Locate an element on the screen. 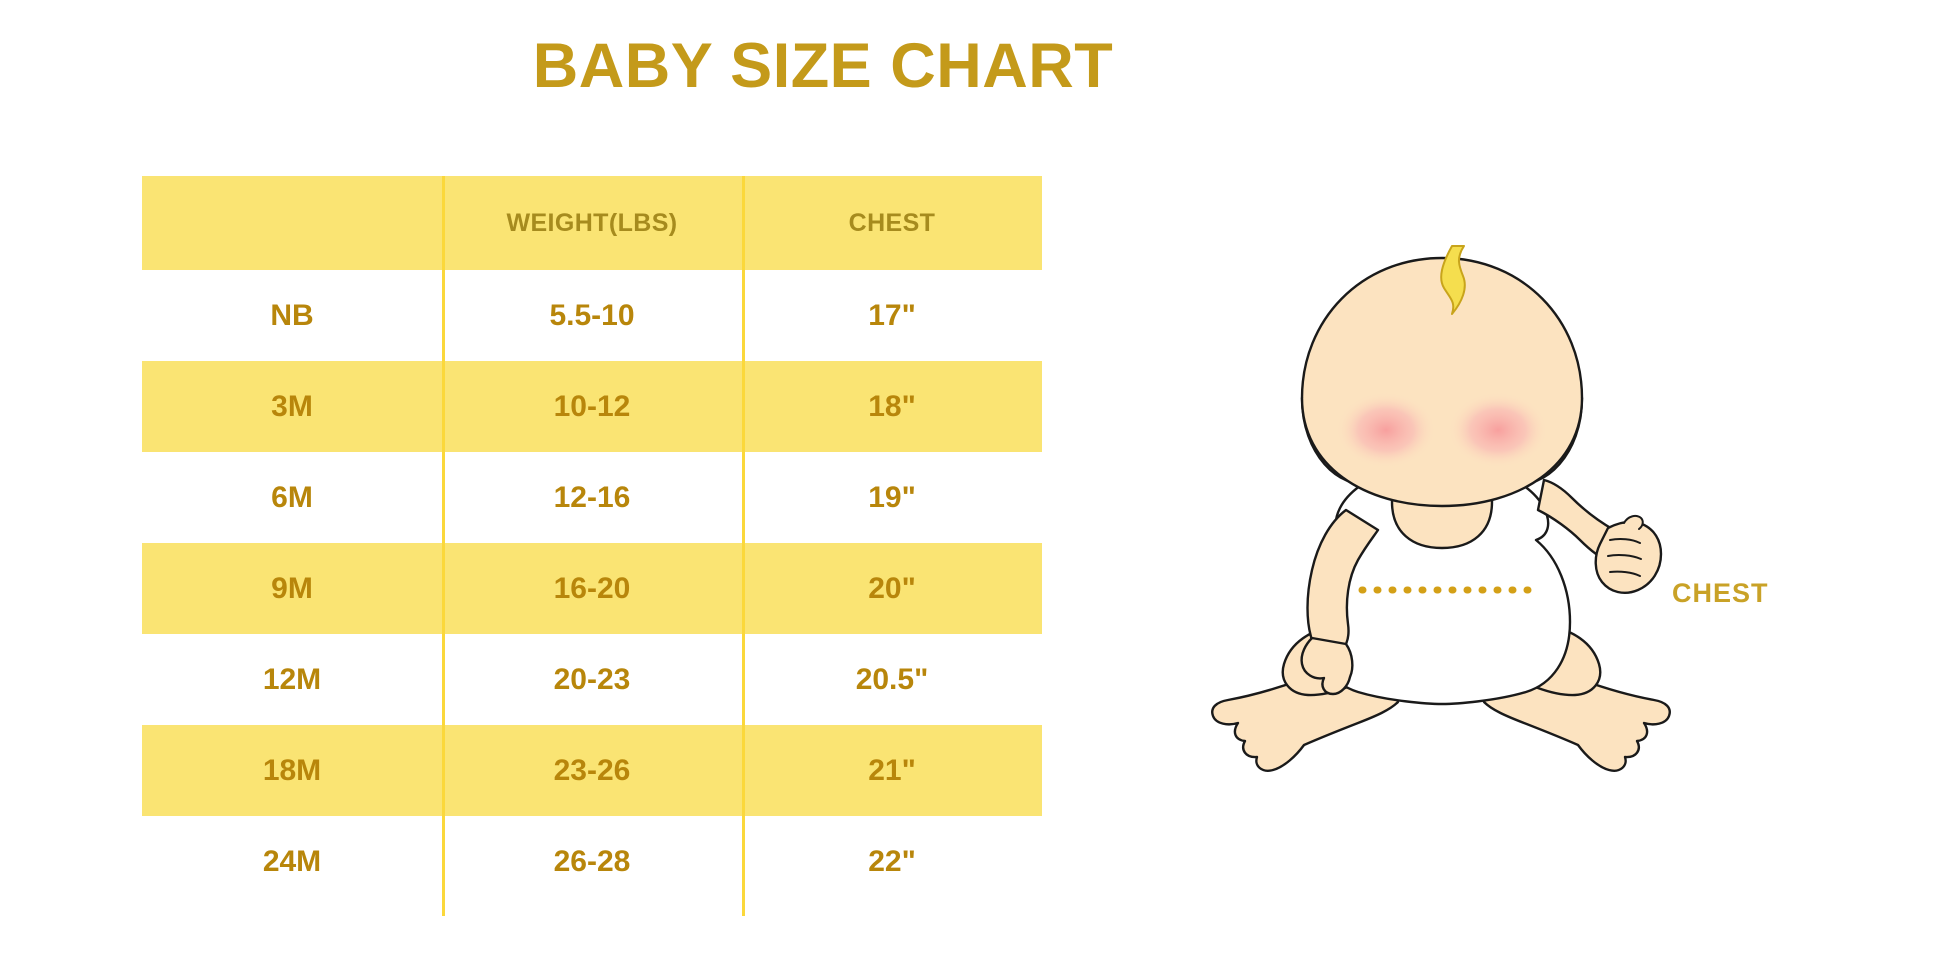 This screenshot has height=973, width=1946. cell-size: 18M is located at coordinates (292, 770).